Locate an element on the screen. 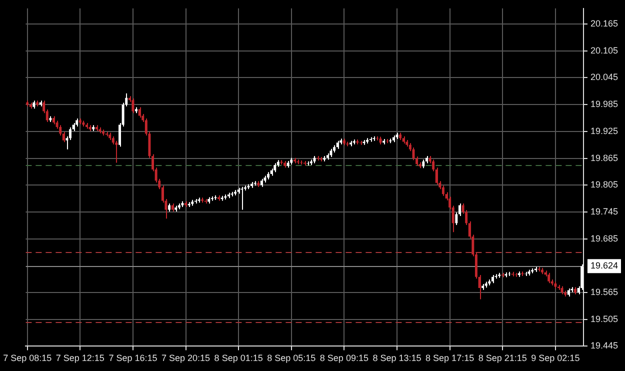 The image size is (625, 371). y-tick-label: 19.745 is located at coordinates (604, 211).